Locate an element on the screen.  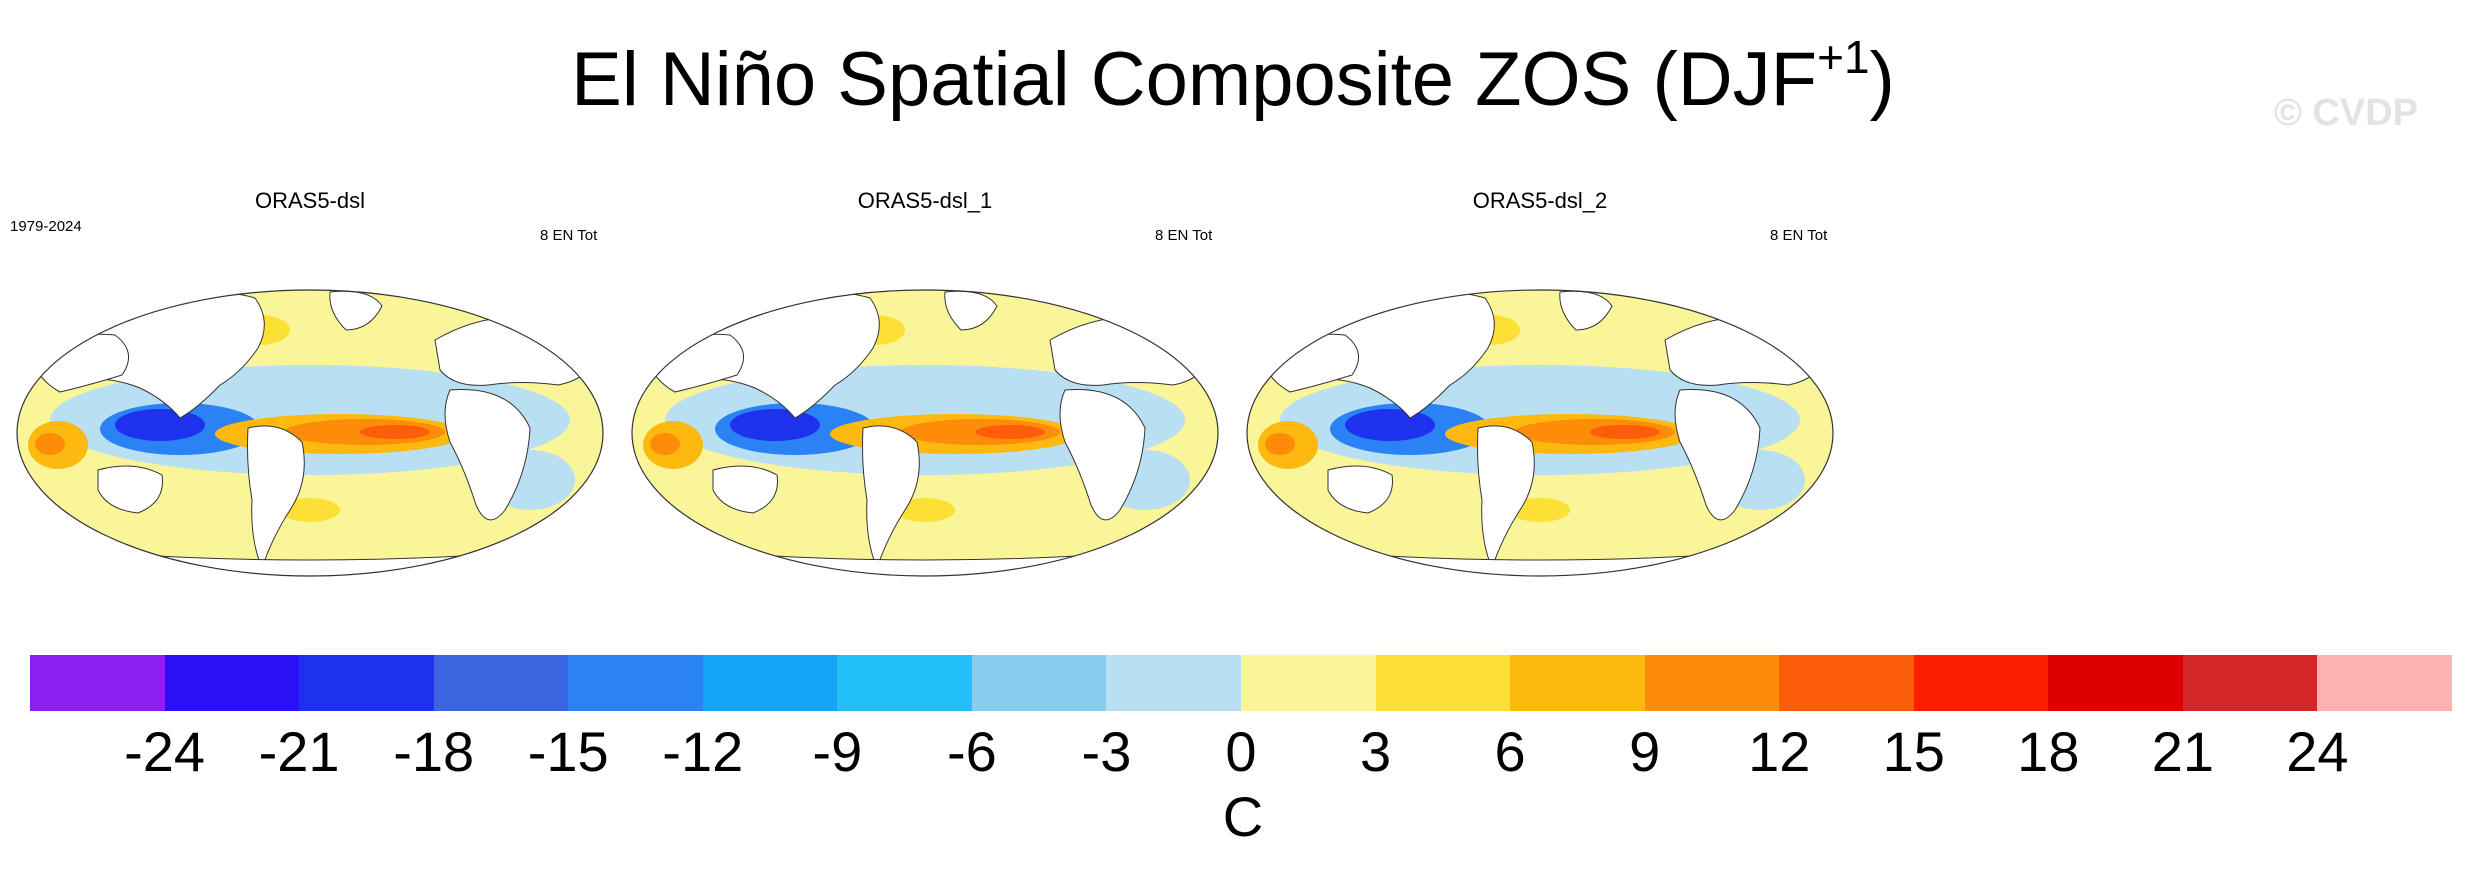
panel-title: ORAS5-dsl_2 is located at coordinates (1540, 200).